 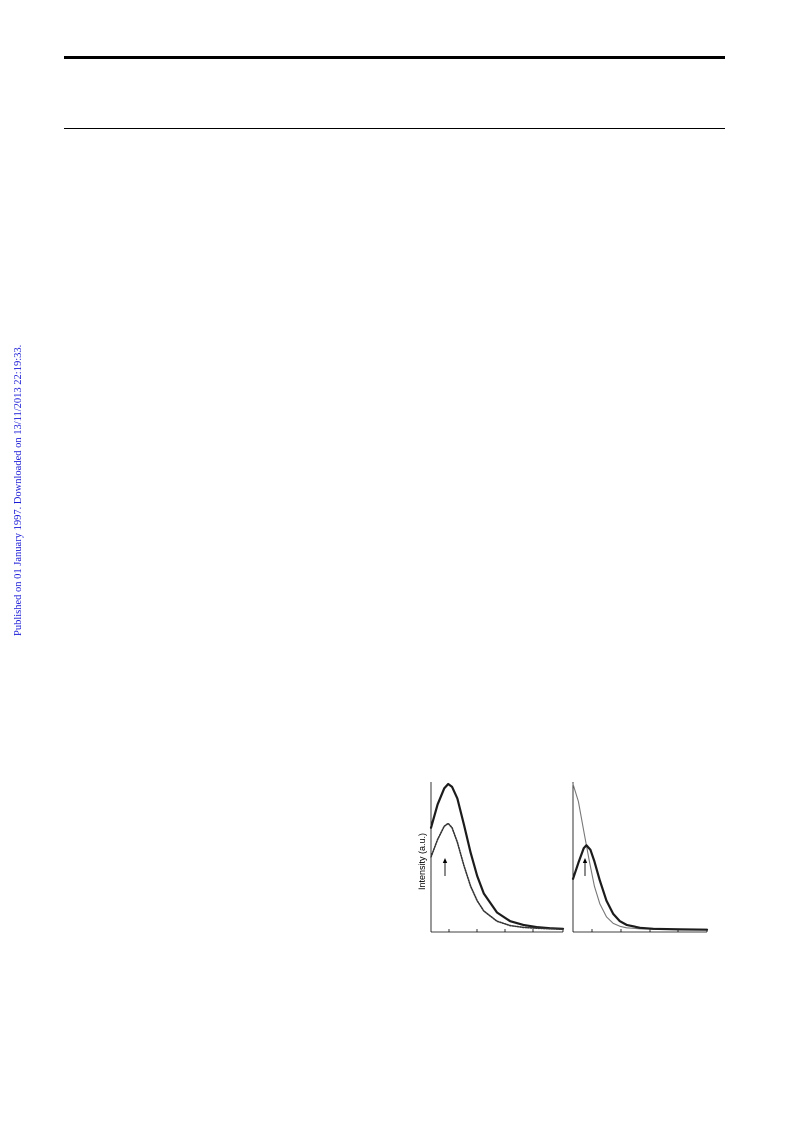 What do you see at coordinates (422, 861) in the screenshot?
I see `left-y-axis-label: Intensity (a.u.)` at bounding box center [422, 861].